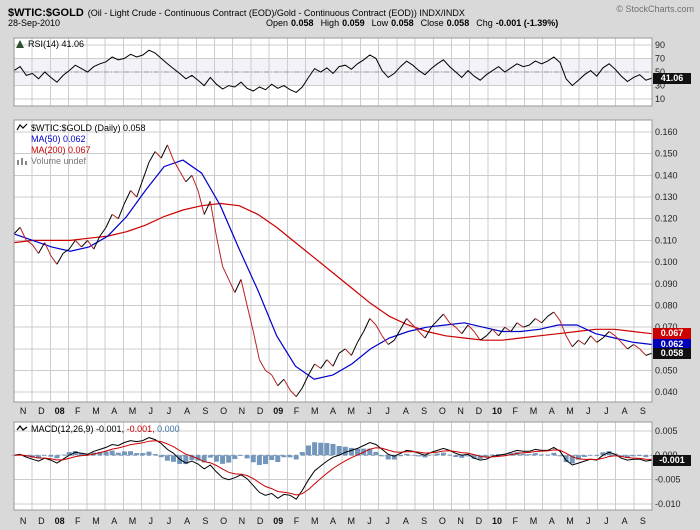 The image size is (700, 530). I want to click on y-tick-label: -0.005, so click(668, 480).